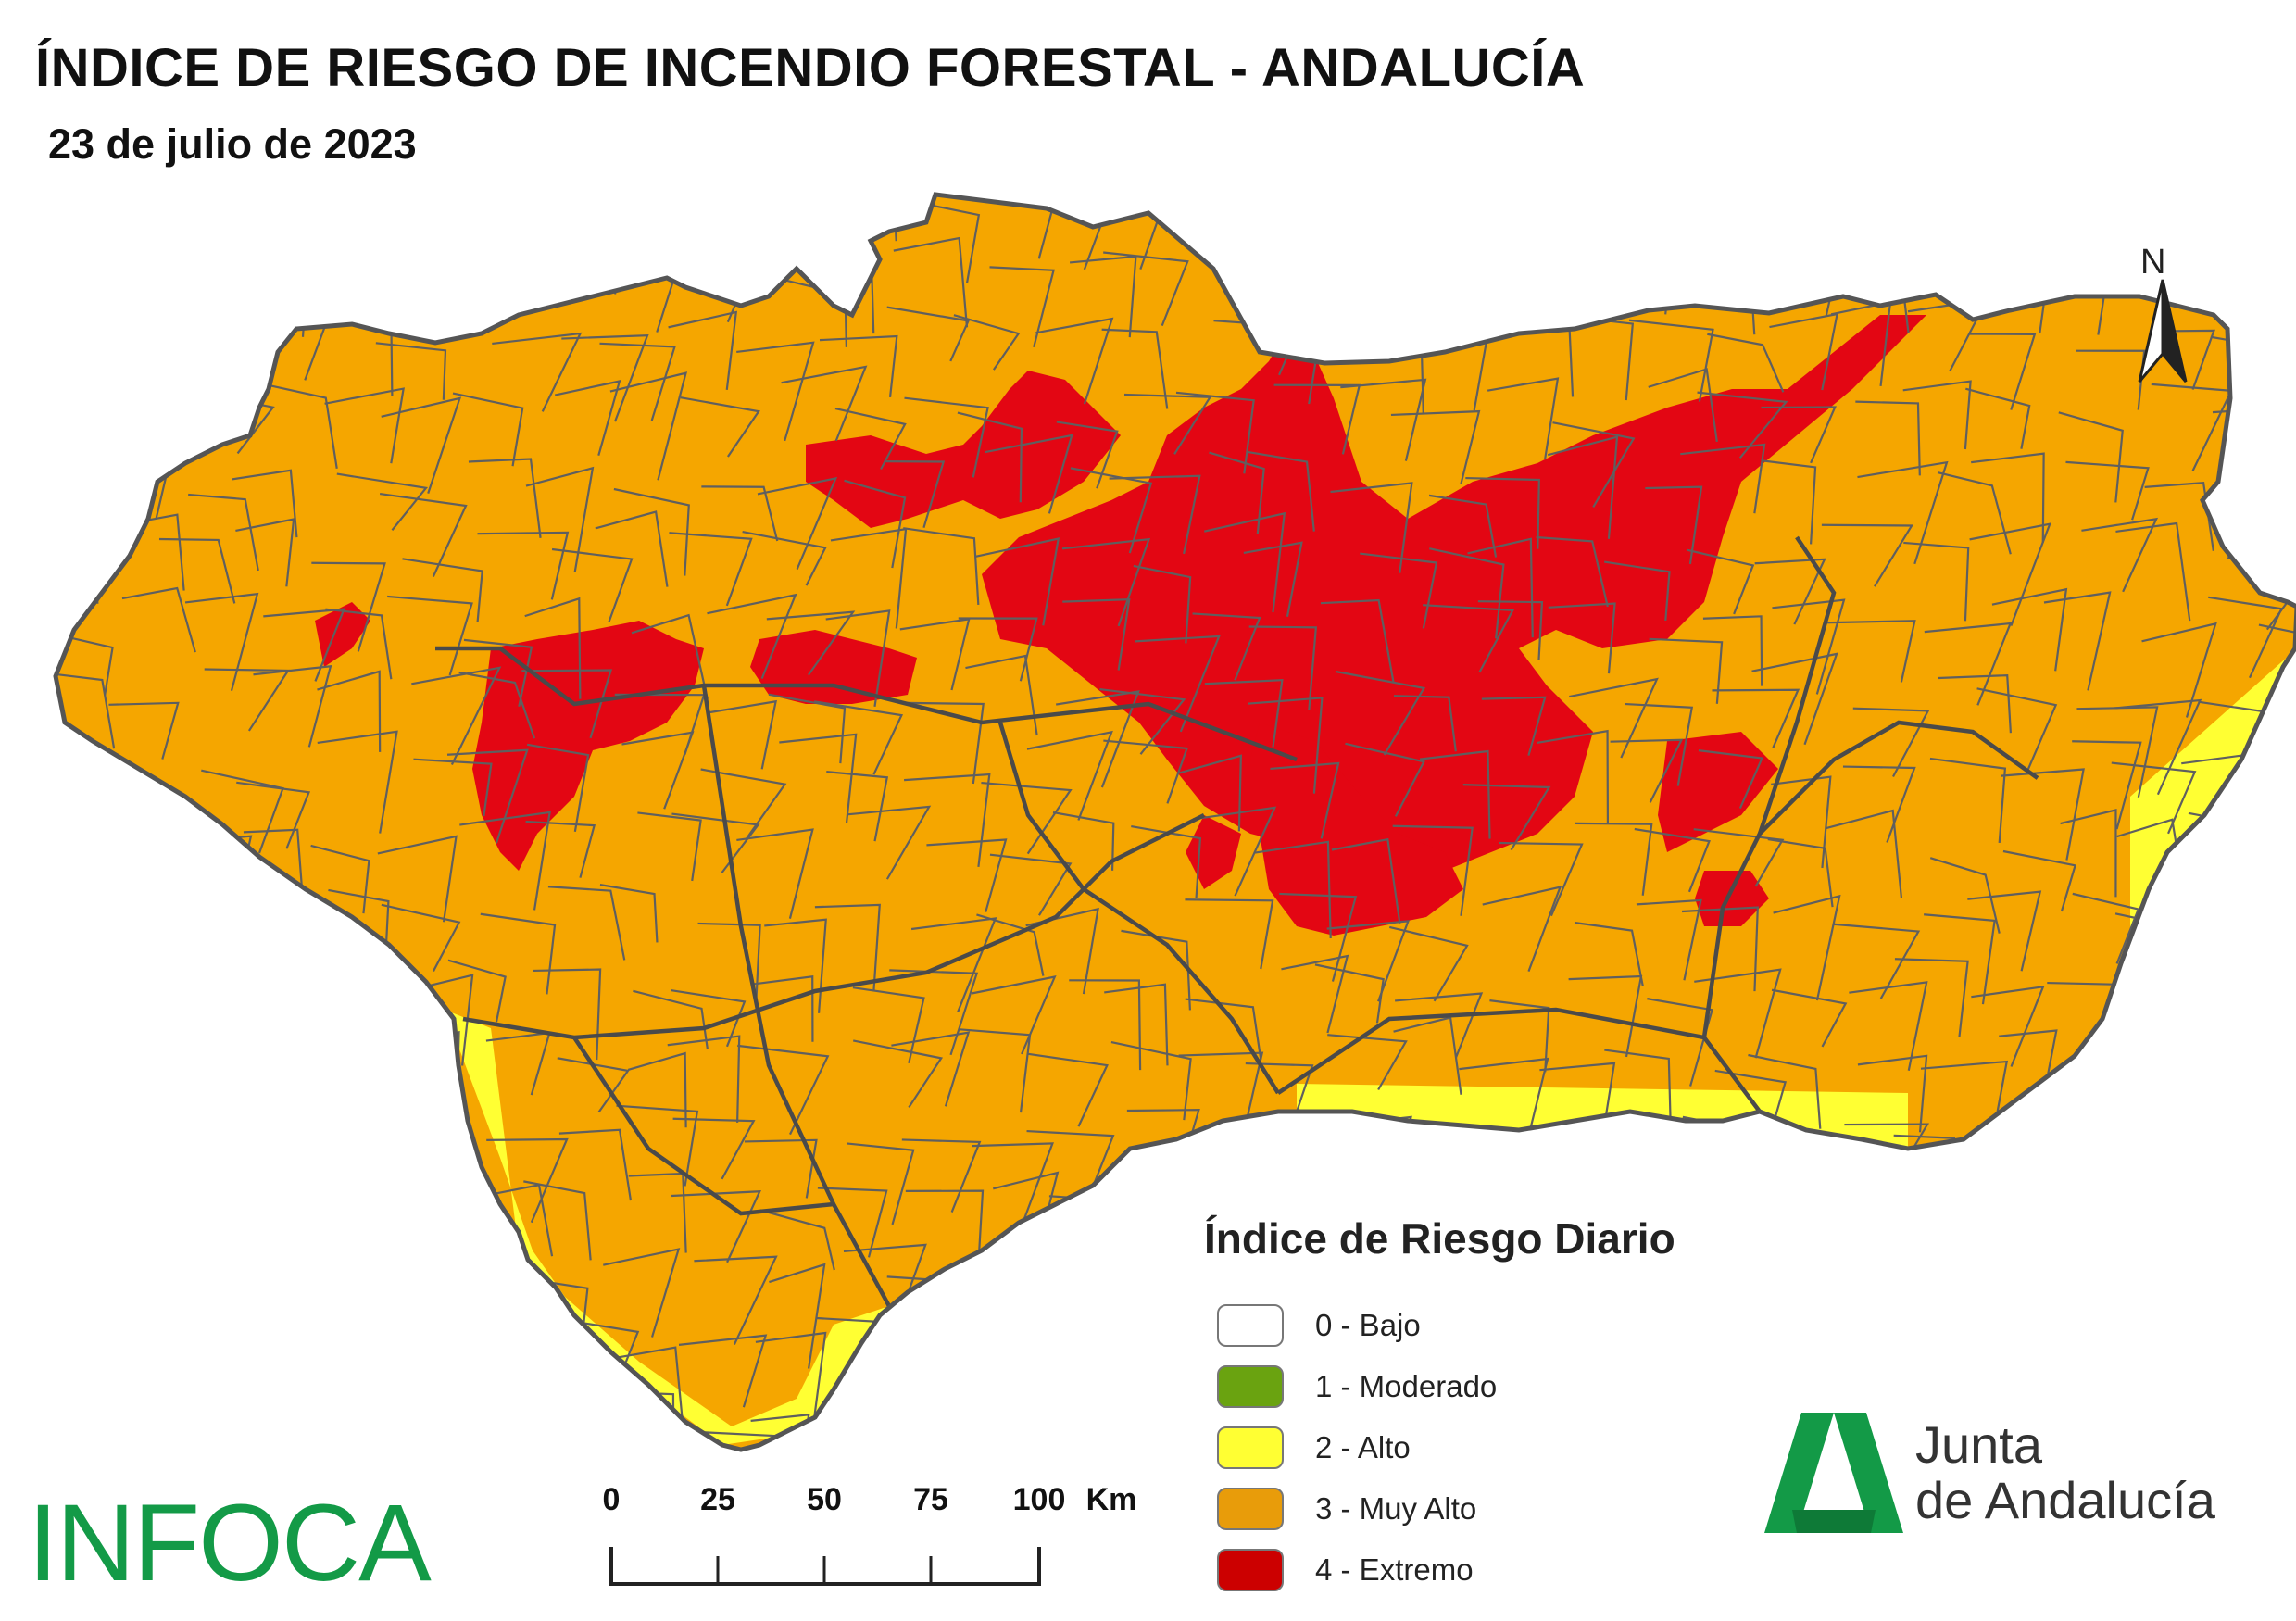  Describe the element at coordinates (1111, 1499) in the screenshot. I see `scale-unit-label: Km` at that location.